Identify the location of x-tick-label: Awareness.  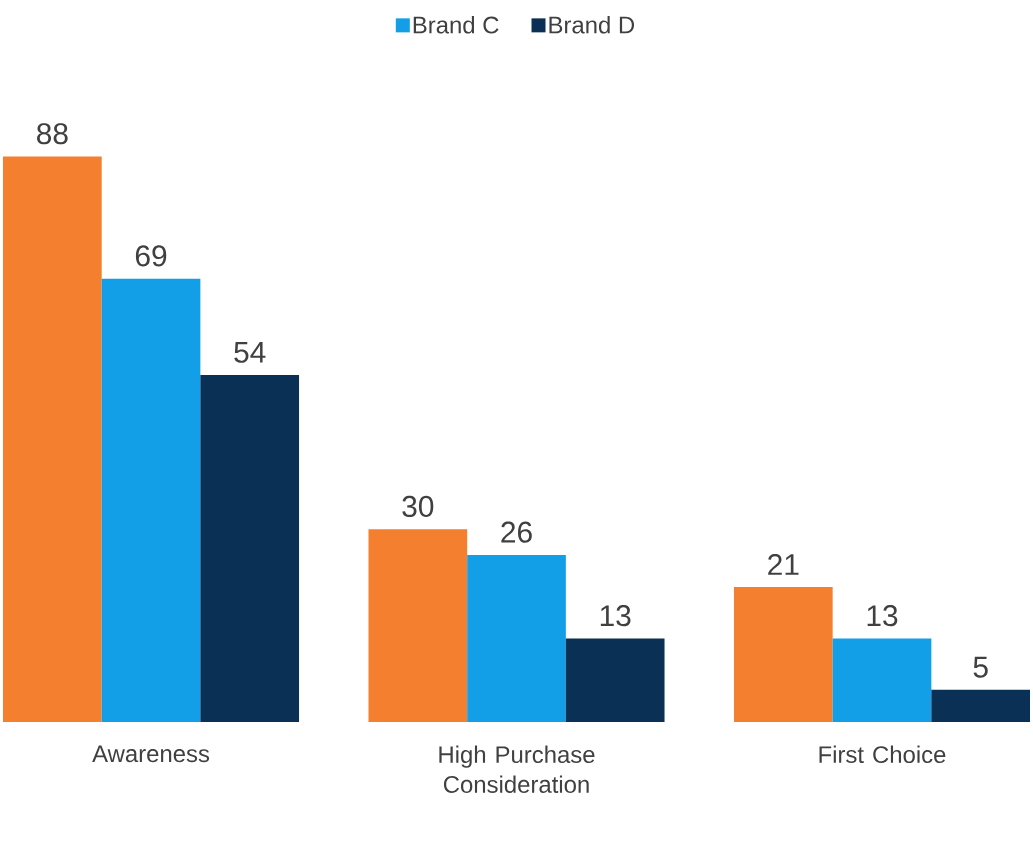
(151, 754).